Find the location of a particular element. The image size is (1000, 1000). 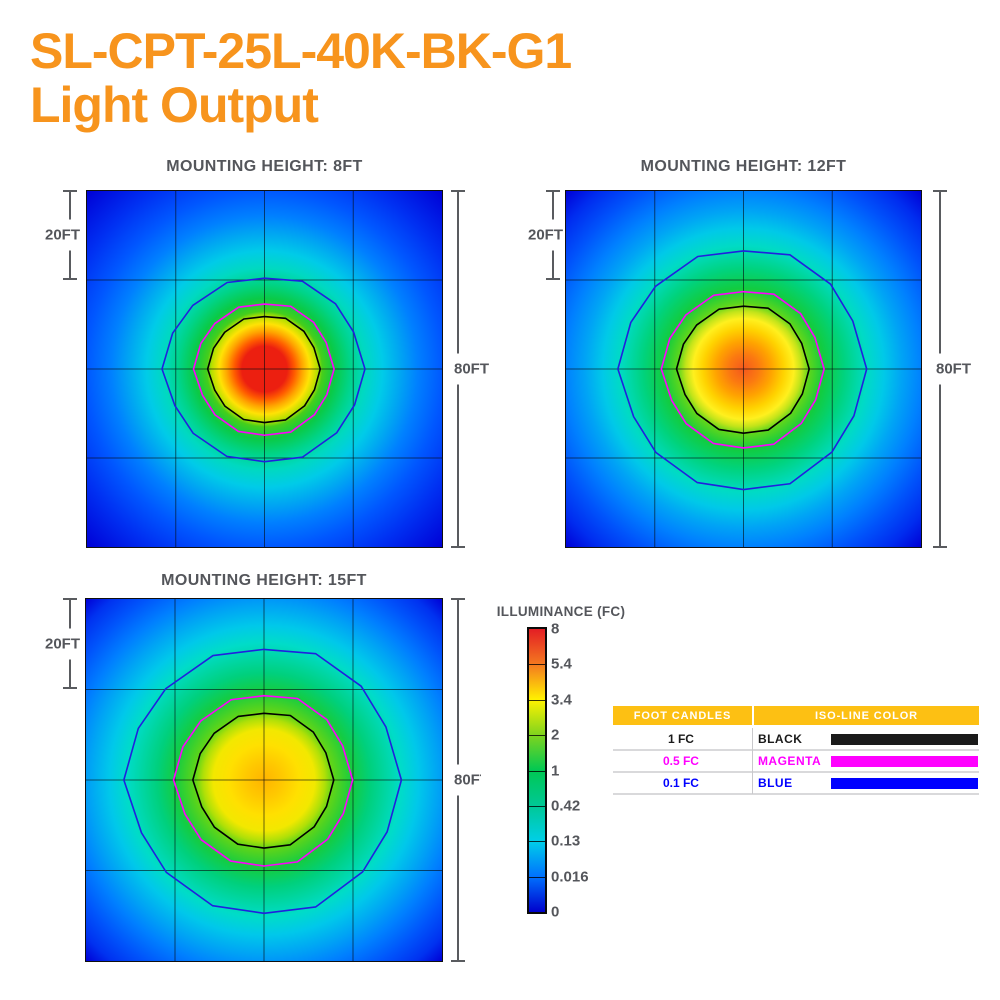

colorbar-tick-label: 0.42 is located at coordinates (566, 806).